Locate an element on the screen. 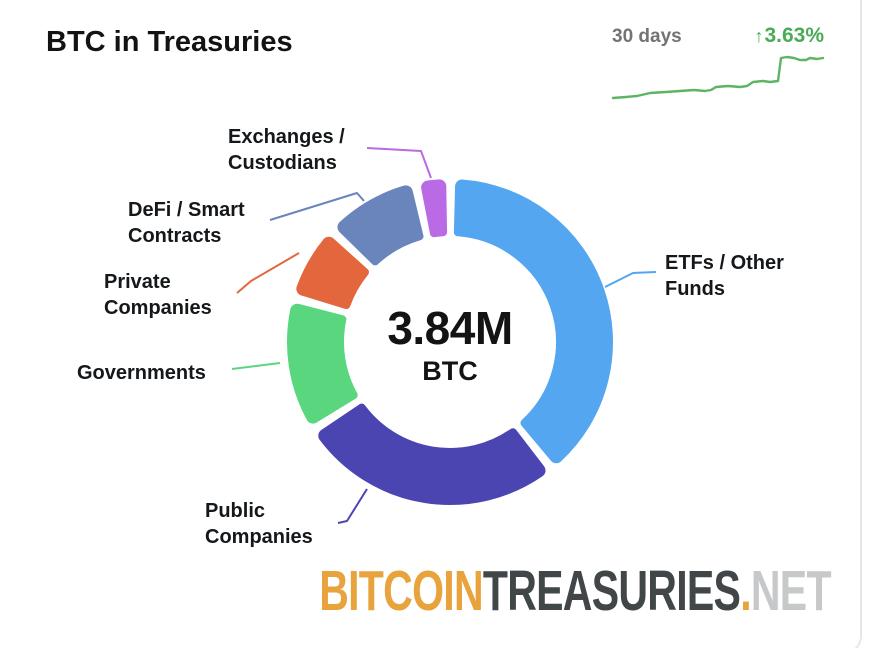  total-btc-unit: BTC is located at coordinates (450, 371).